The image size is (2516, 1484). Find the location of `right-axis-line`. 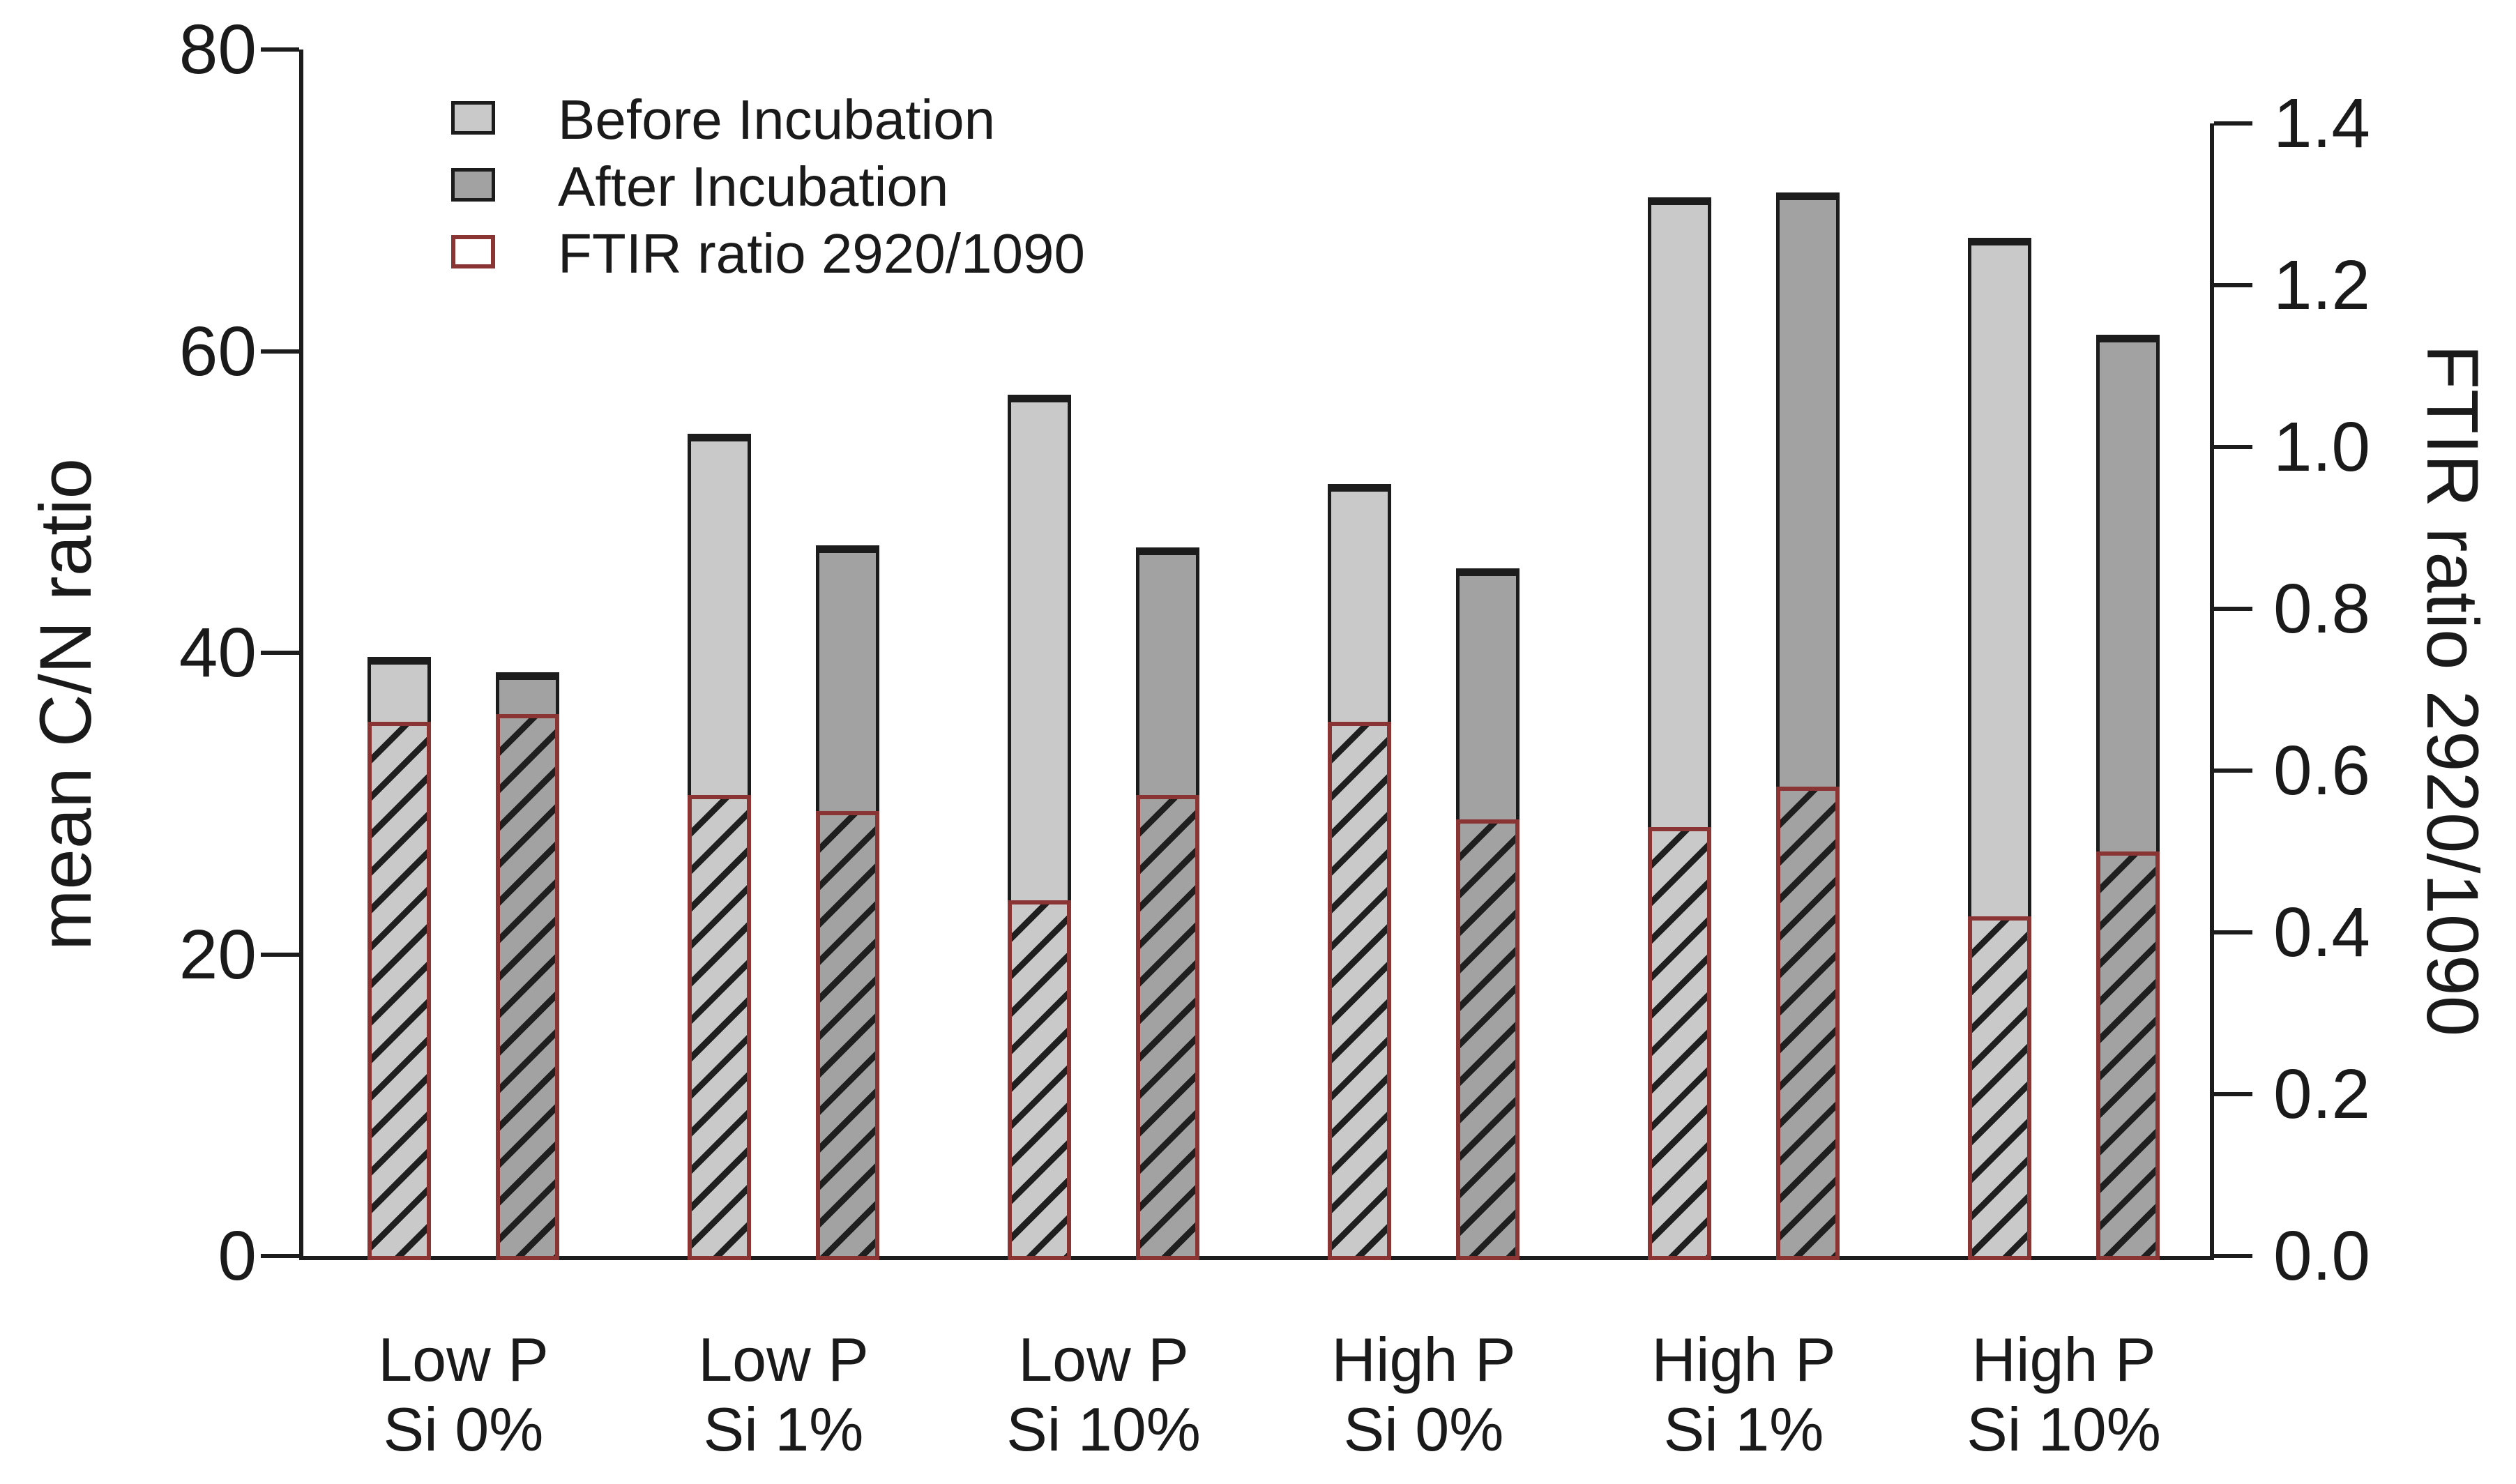

right-axis-line is located at coordinates (2212, 691).